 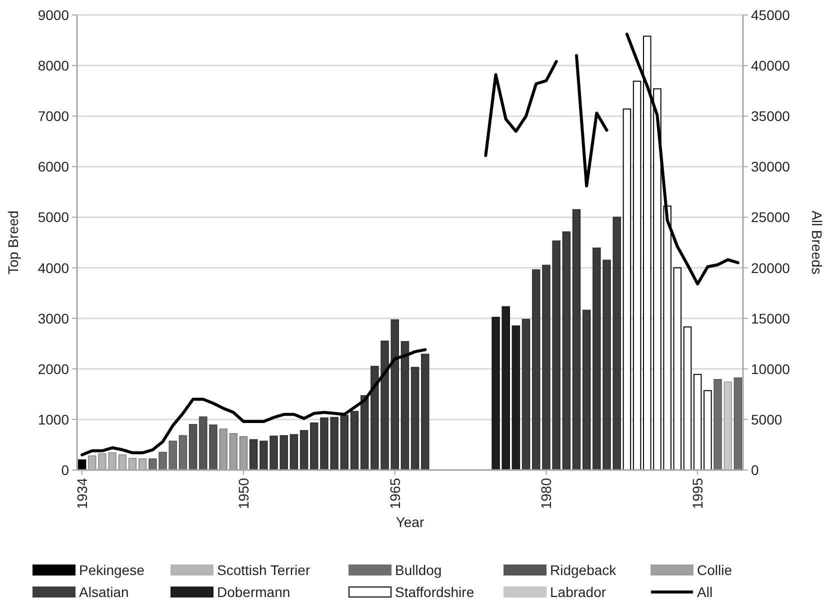 I want to click on y2-tick-label: 0, so click(x=755, y=470).